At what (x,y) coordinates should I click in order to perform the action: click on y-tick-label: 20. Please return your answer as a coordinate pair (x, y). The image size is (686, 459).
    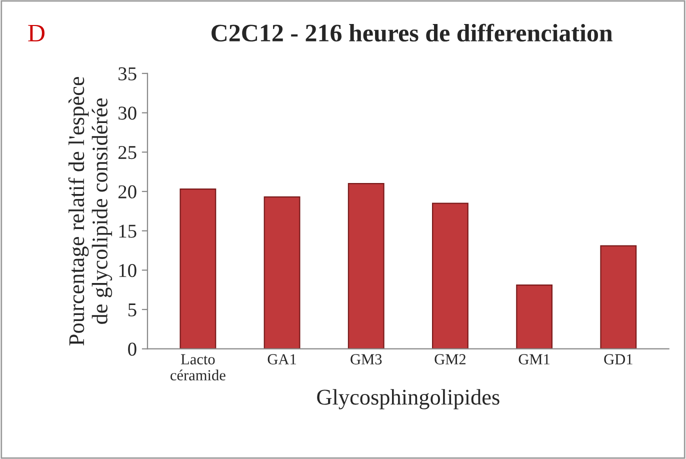
    Looking at the image, I should click on (127, 191).